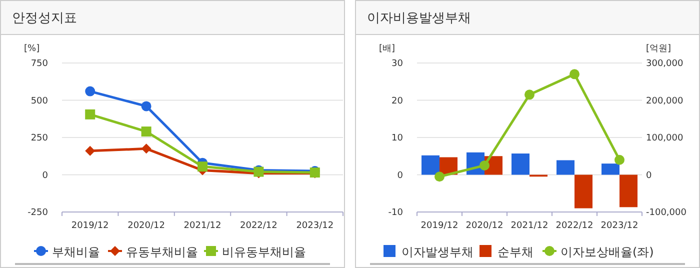 This screenshot has width=700, height=268. Describe the element at coordinates (39, 64) in the screenshot. I see `y-tick-label: 750` at that location.